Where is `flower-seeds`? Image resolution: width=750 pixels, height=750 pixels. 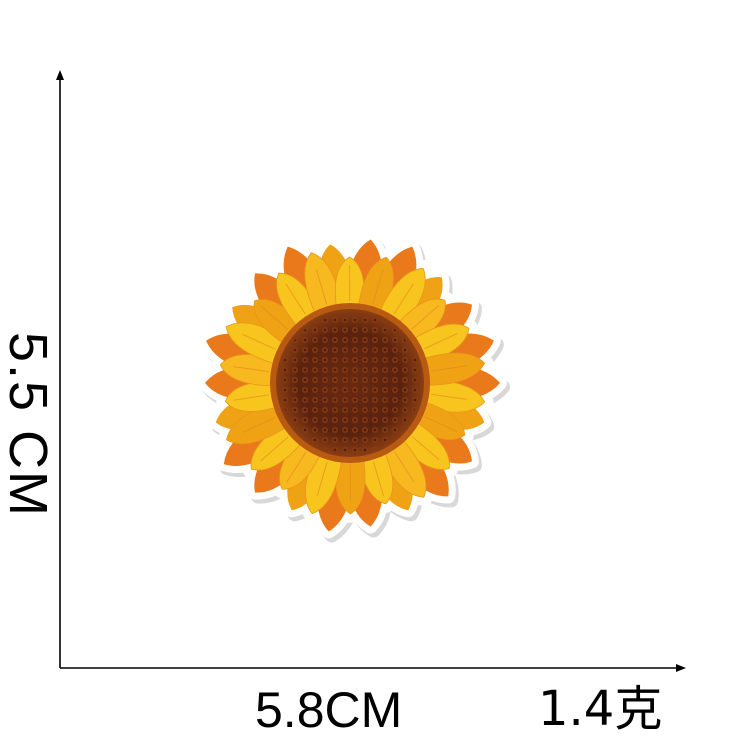
flower-seeds is located at coordinates (350, 383).